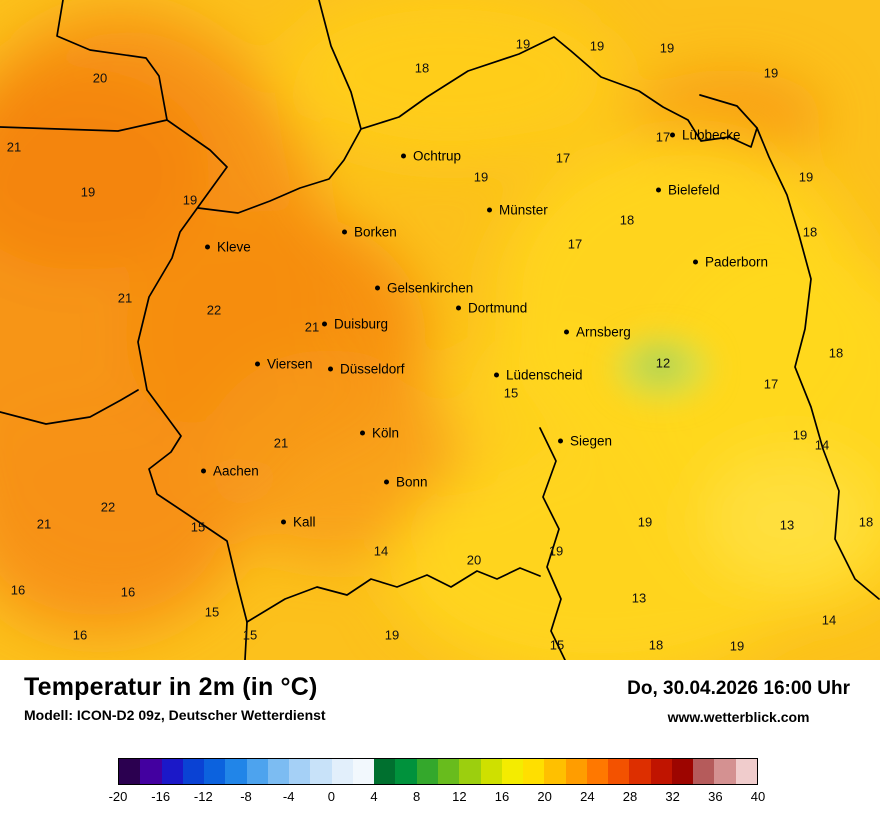 The width and height of the screenshot is (880, 830). Describe the element at coordinates (288, 796) in the screenshot. I see `scale-tick-label: -4` at that location.